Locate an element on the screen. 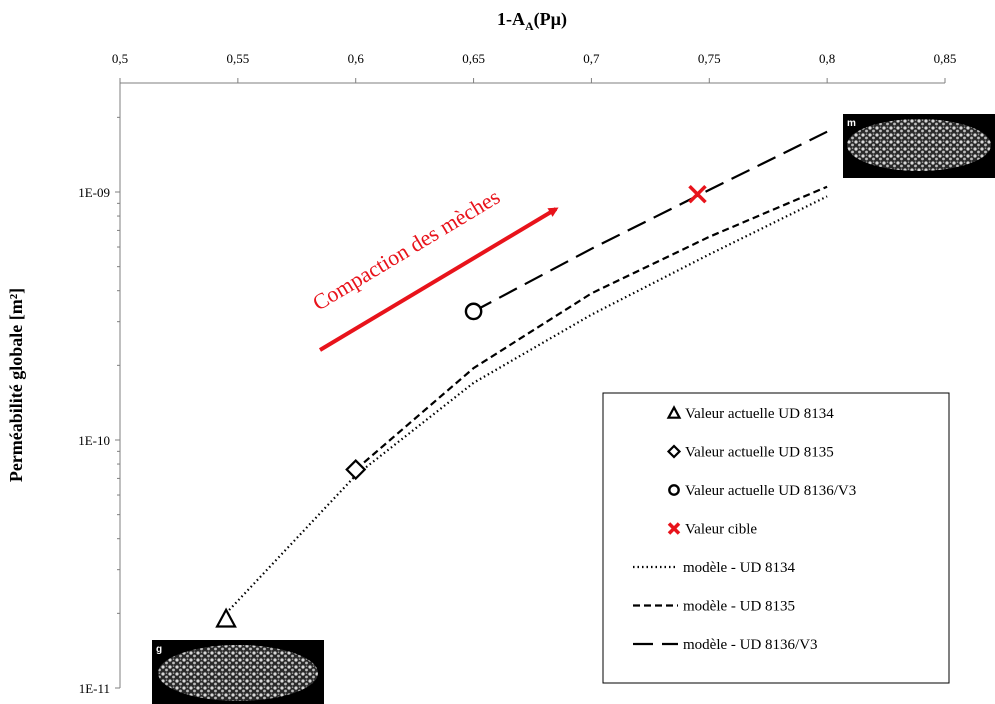 This screenshot has width=995, height=704. legend-item: Valeur actuelle UD 8136/V3 is located at coordinates (762, 491).